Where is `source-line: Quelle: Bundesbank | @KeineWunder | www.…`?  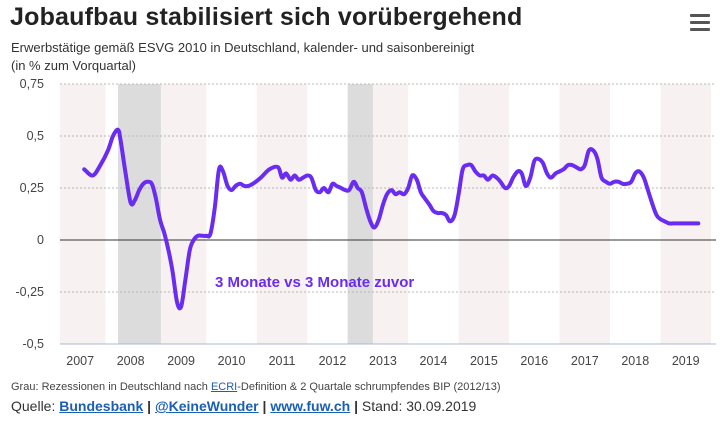
source-line: Quelle: Bundesbank | @KeineWunder | www.… is located at coordinates (243, 406).